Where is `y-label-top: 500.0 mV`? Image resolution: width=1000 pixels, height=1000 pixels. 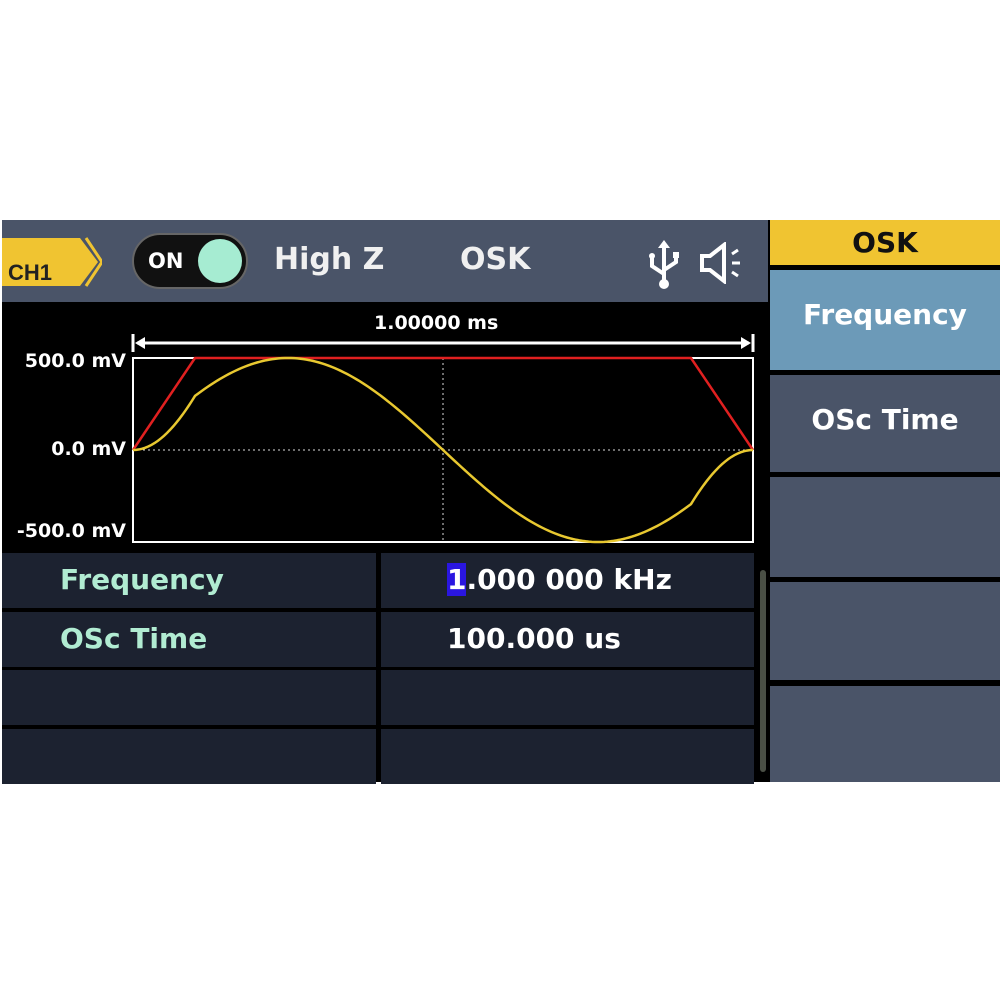
y-label-top: 500.0 mV is located at coordinates (75, 361).